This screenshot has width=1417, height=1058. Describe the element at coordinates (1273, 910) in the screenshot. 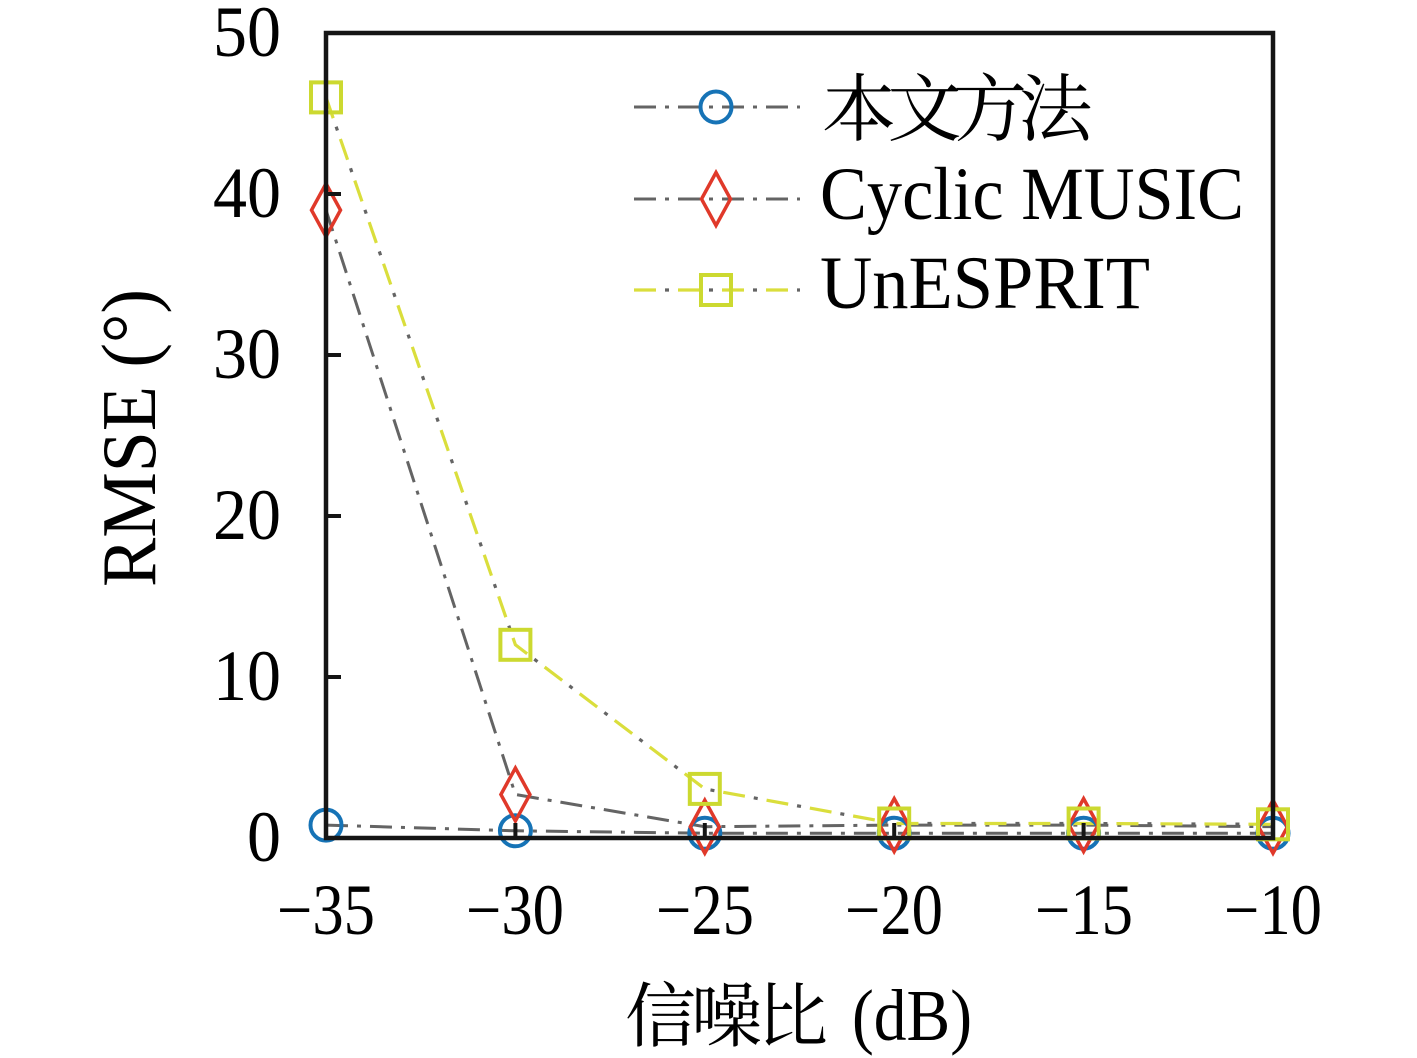

I see `svg-text: −10` at that location.